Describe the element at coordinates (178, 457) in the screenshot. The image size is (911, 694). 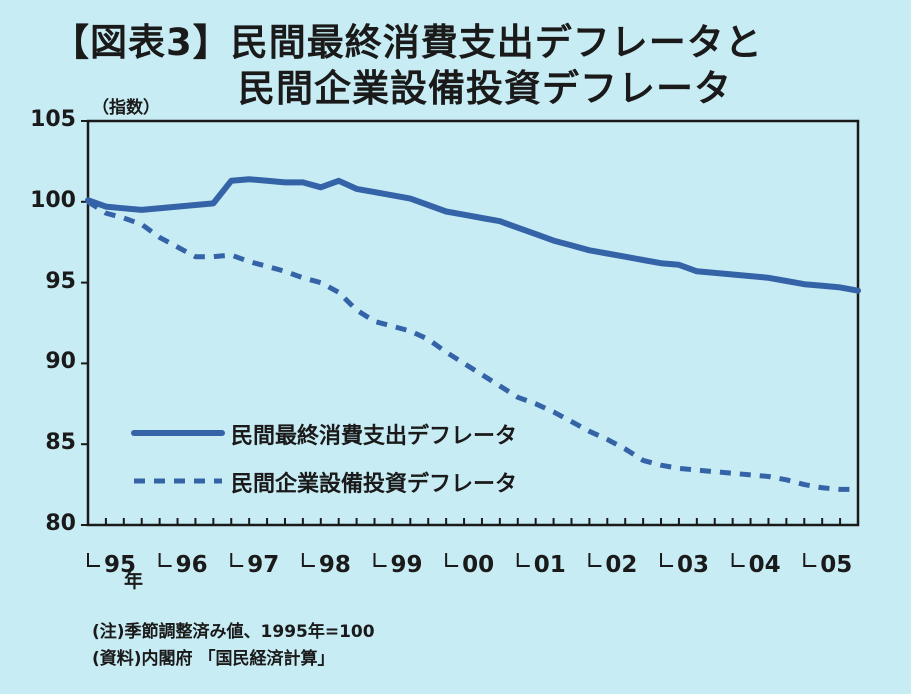
I see `chart-legend-lines` at that location.